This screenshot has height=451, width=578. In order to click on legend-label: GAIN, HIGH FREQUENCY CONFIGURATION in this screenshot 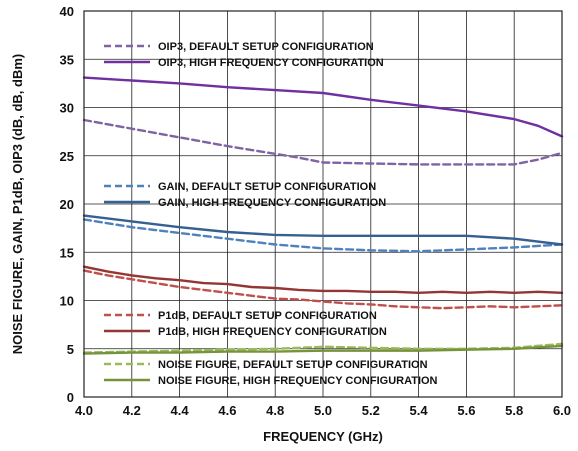, I will do `click(272, 203)`.